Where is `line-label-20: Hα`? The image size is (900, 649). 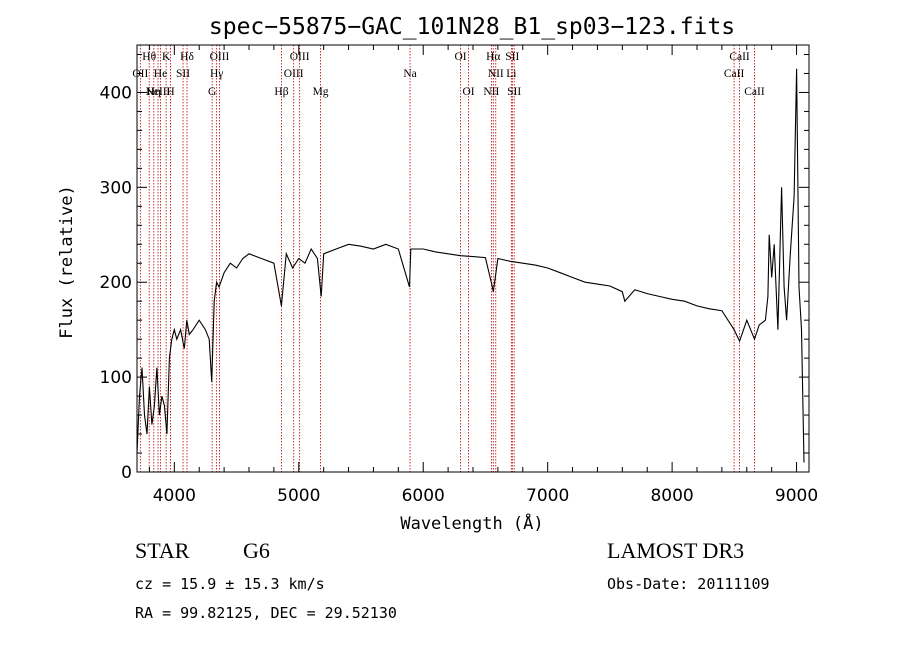 line-label-20: Hα is located at coordinates (493, 57).